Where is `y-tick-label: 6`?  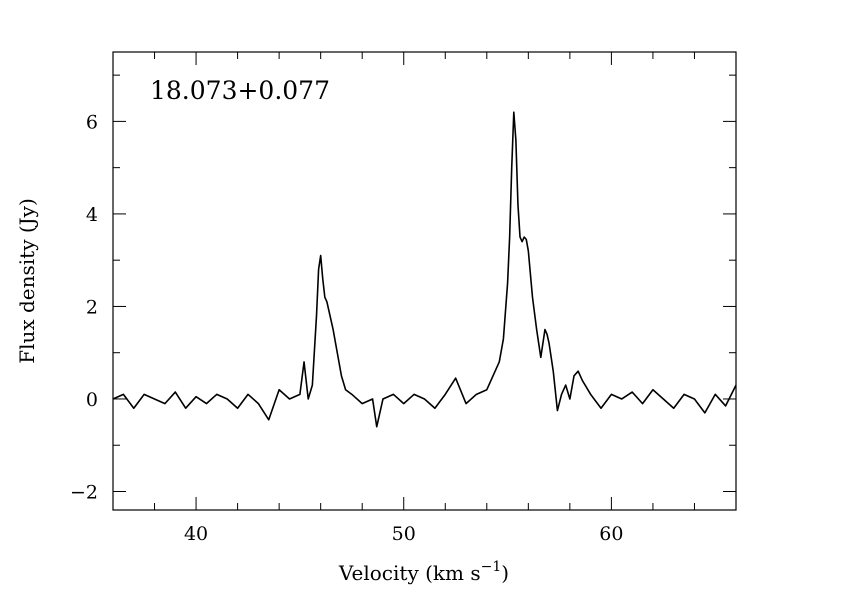
y-tick-label: 6 is located at coordinates (92, 122).